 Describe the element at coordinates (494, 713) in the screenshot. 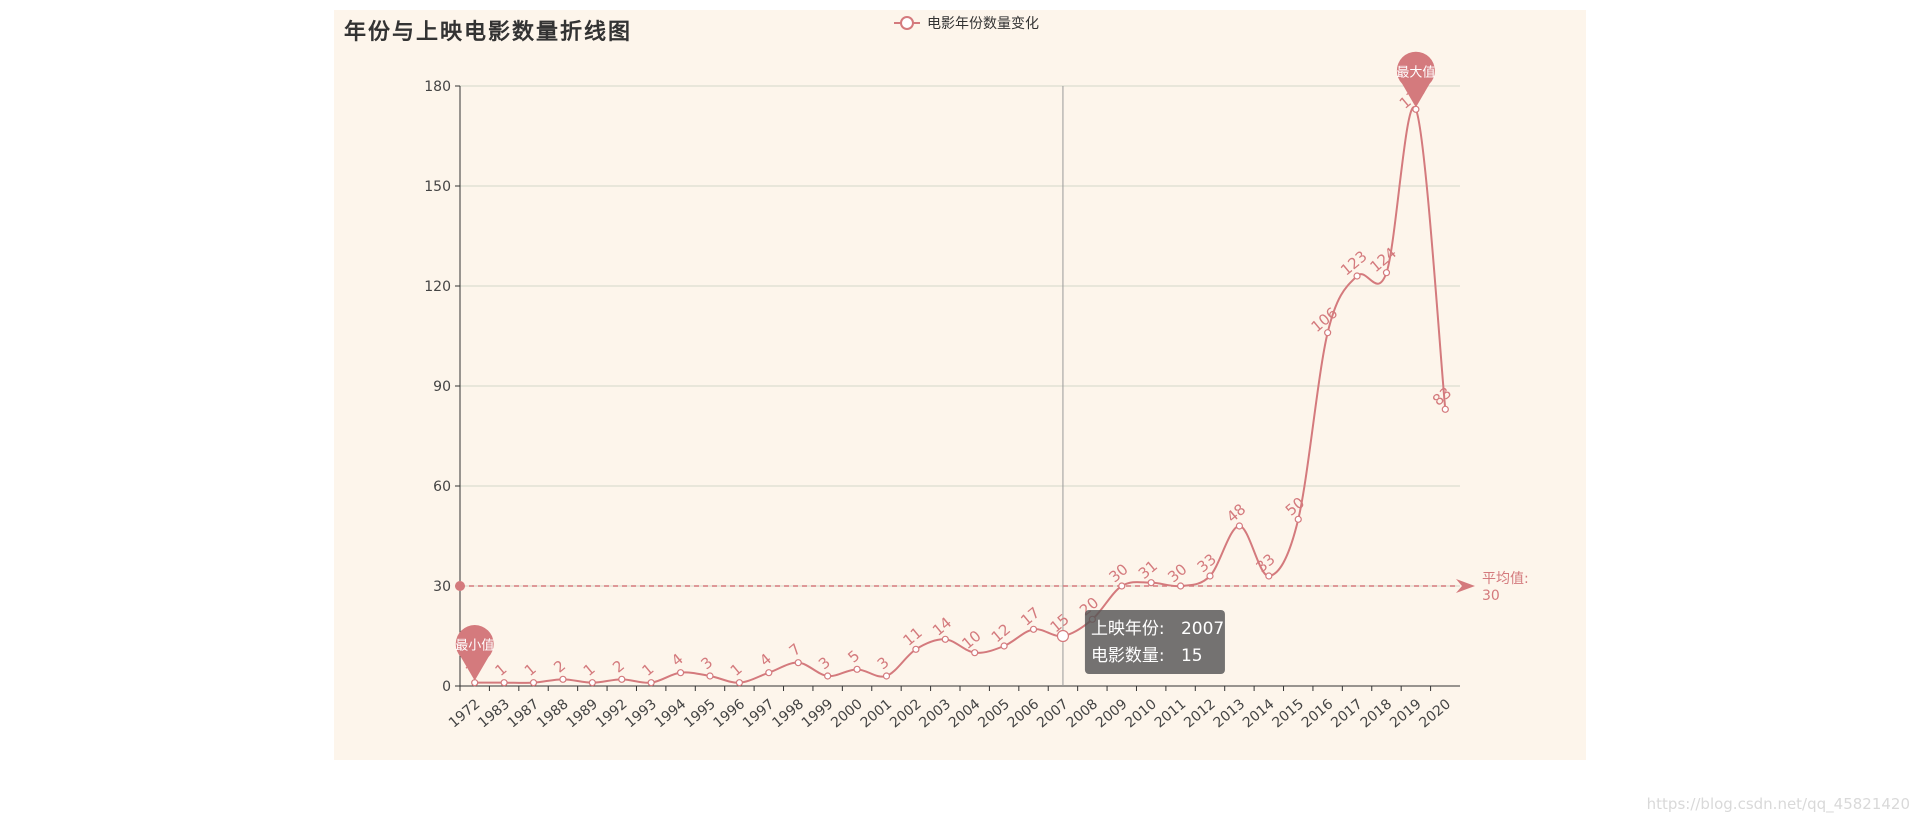

I see `x-tick-label: 1983` at that location.